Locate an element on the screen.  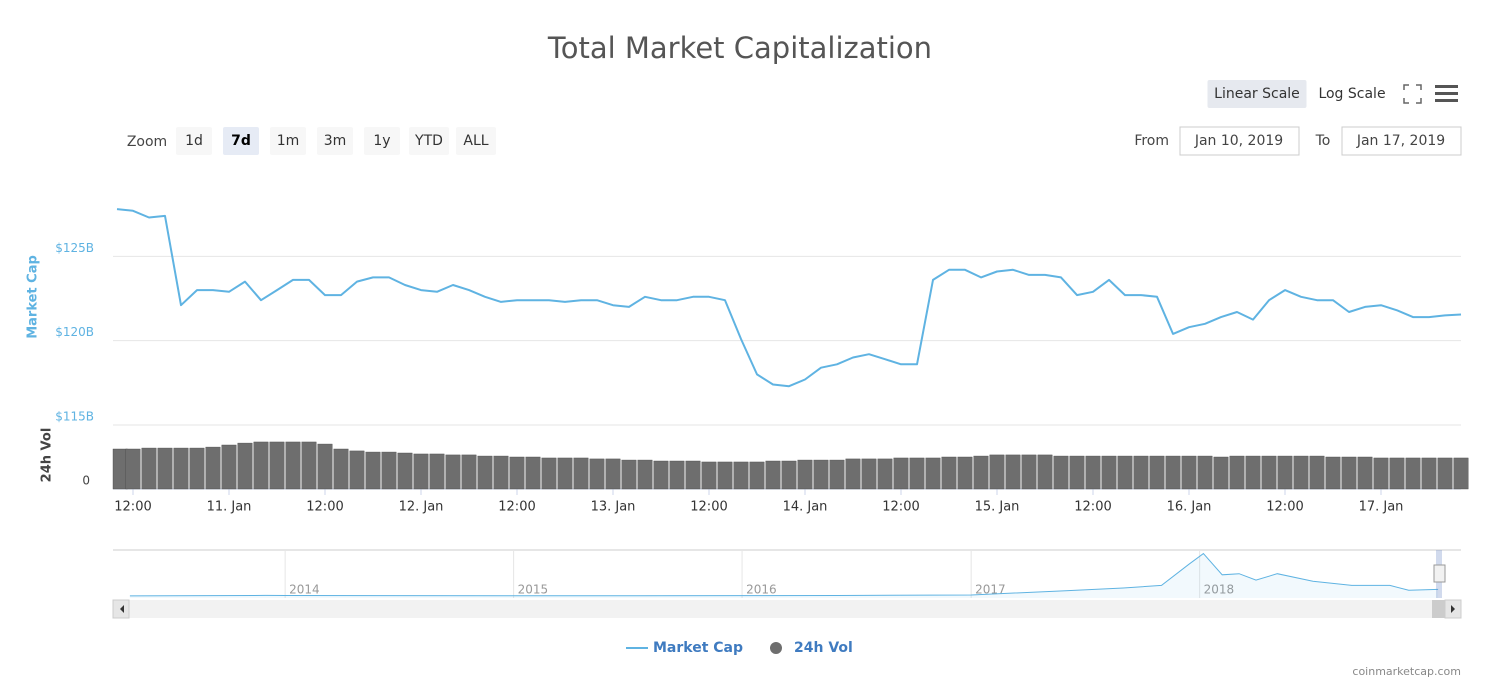
fullscreen-icon is located at coordinates (1412, 94).